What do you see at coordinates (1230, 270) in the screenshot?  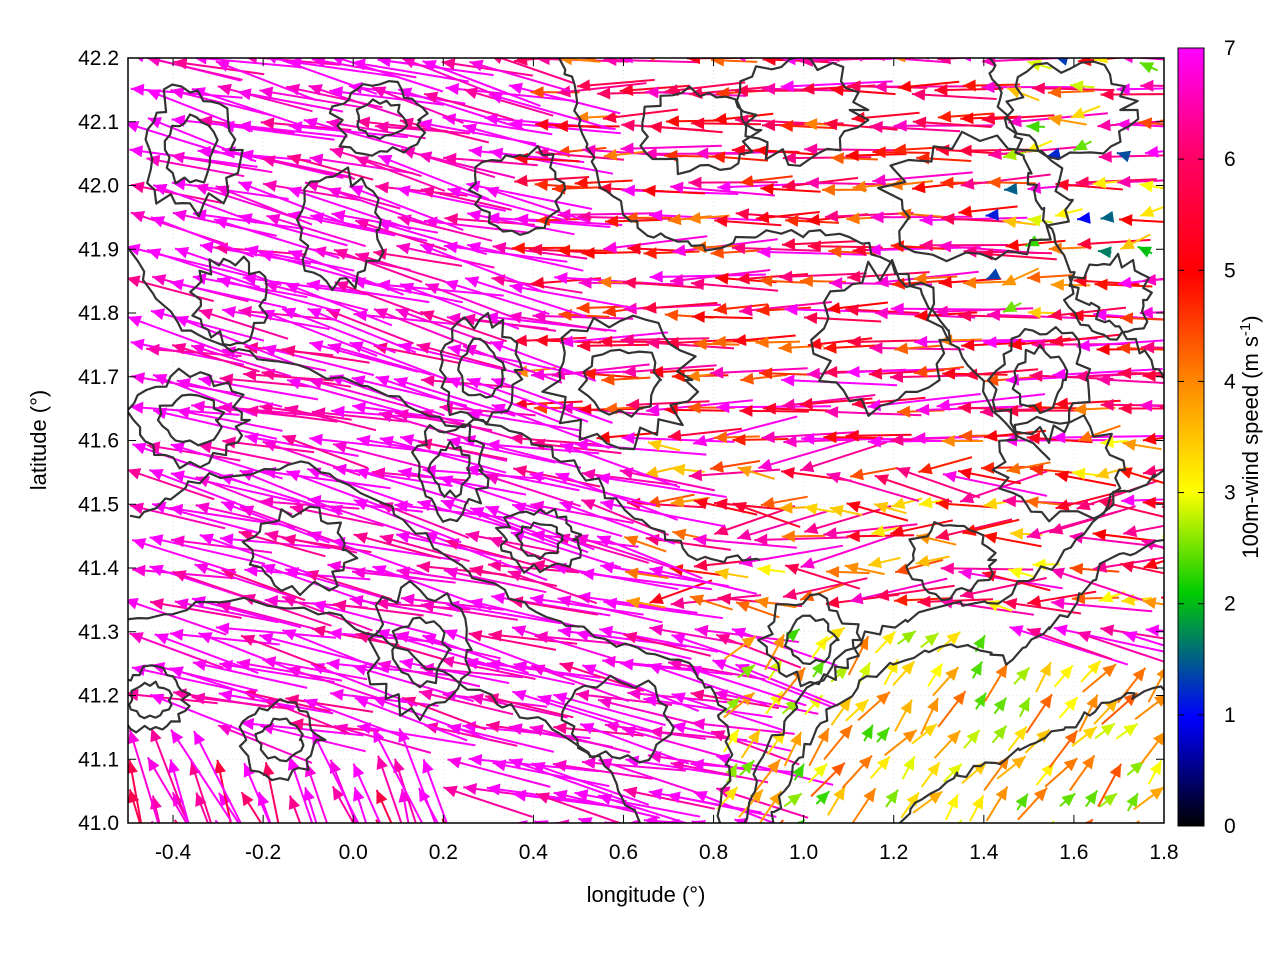 I see `colorbar-tick-label: 5` at bounding box center [1230, 270].